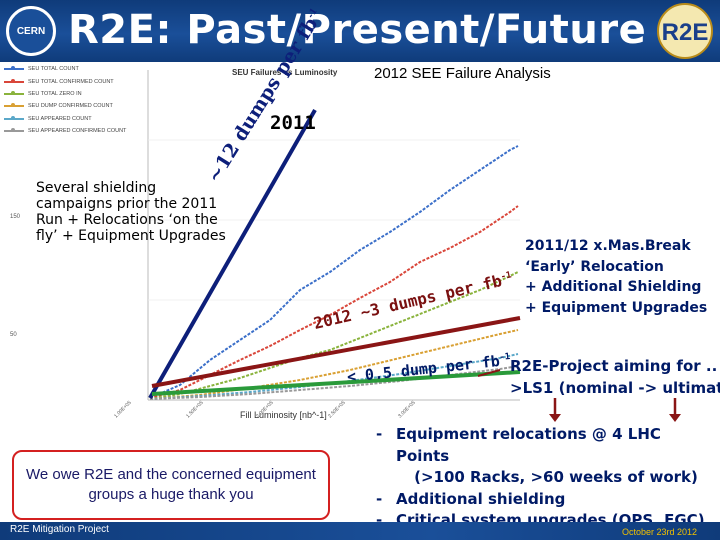  What do you see at coordinates (481, 498) in the screenshot?
I see `bullet-text: Additional shielding` at bounding box center [481, 498].